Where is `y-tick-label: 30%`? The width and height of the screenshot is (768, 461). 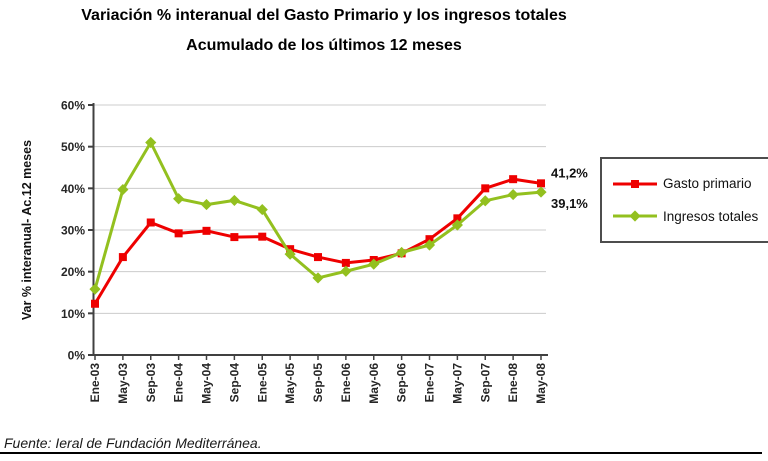 y-tick-label: 30% is located at coordinates (73, 231).